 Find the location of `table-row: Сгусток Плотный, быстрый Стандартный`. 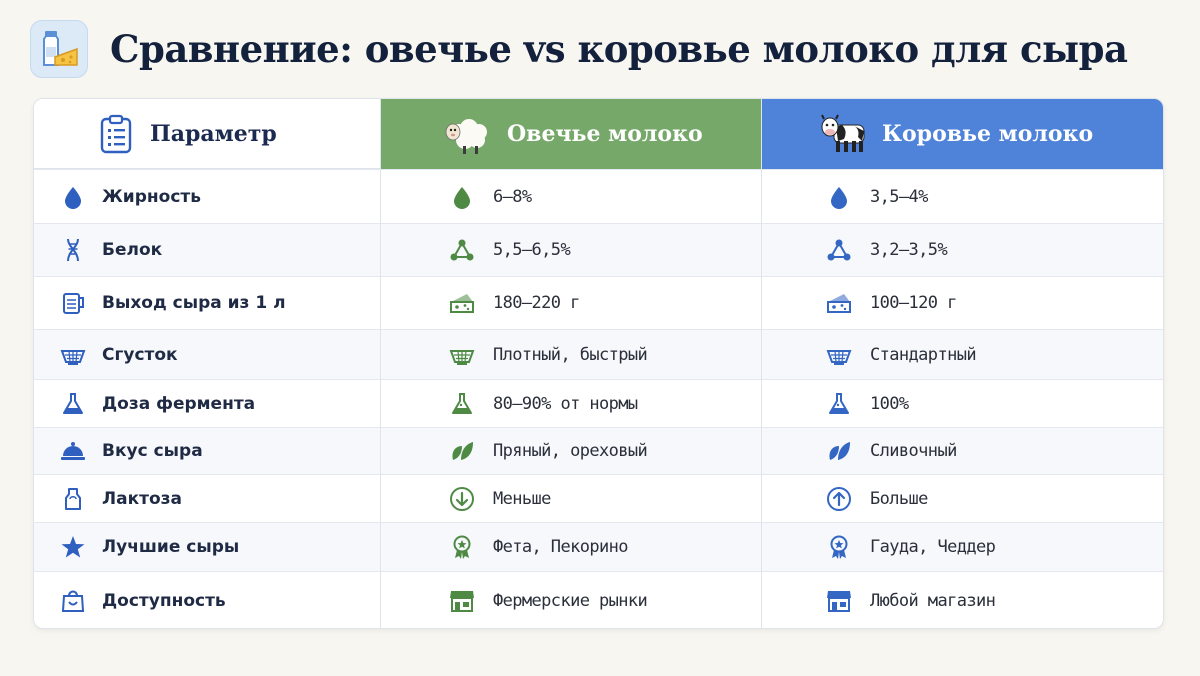

table-row: Сгусток Плотный, быстрый Стандартный is located at coordinates (598, 354).